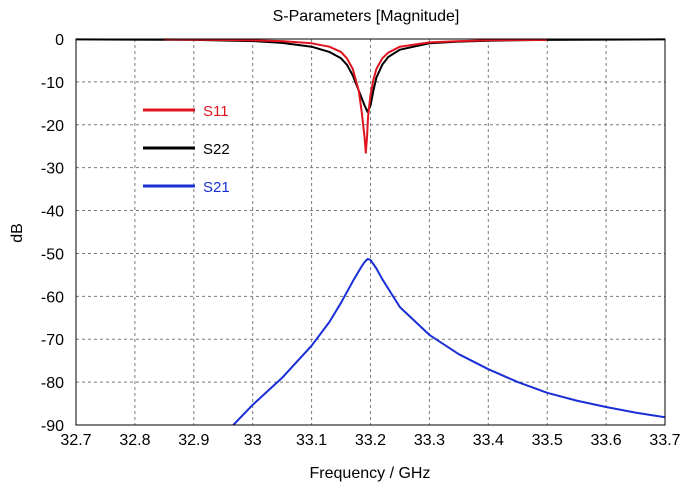 This screenshot has height=491, width=689. What do you see at coordinates (134, 440) in the screenshot?
I see `x-tick-label: 32.8` at bounding box center [134, 440].